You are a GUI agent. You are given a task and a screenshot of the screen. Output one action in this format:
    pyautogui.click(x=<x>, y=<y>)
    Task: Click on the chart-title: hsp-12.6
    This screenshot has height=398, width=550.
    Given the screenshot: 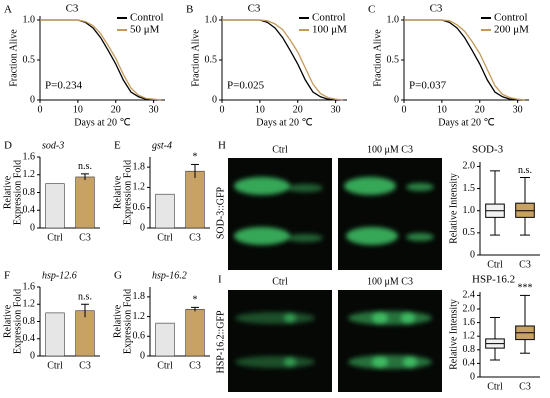 What is the action you would take?
    pyautogui.click(x=59, y=275)
    